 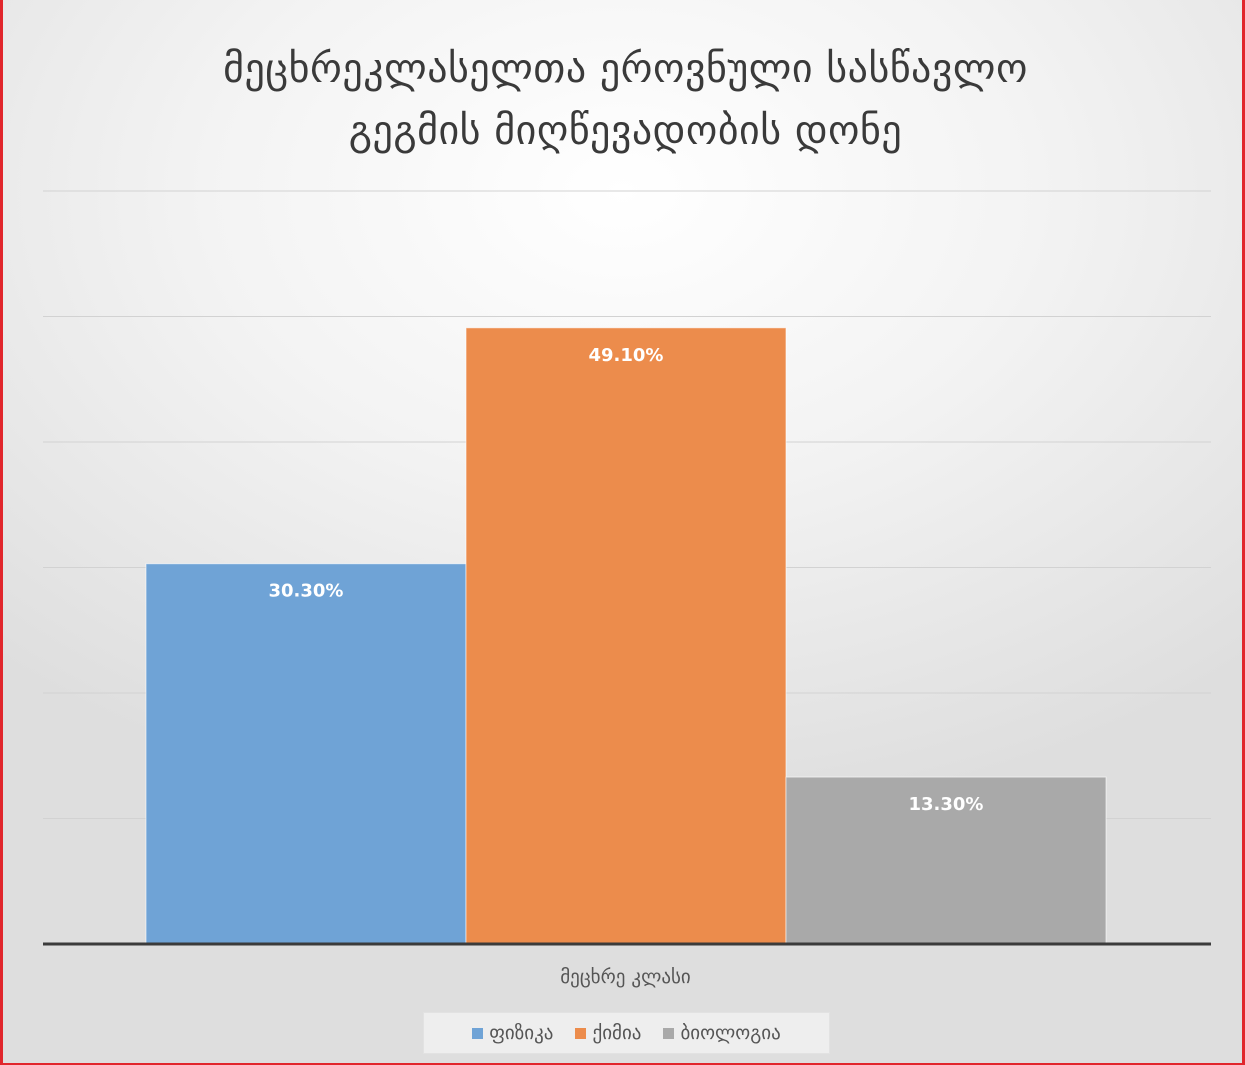 What do you see at coordinates (306, 591) in the screenshot?
I see `data-label-physics: 30.30%` at bounding box center [306, 591].